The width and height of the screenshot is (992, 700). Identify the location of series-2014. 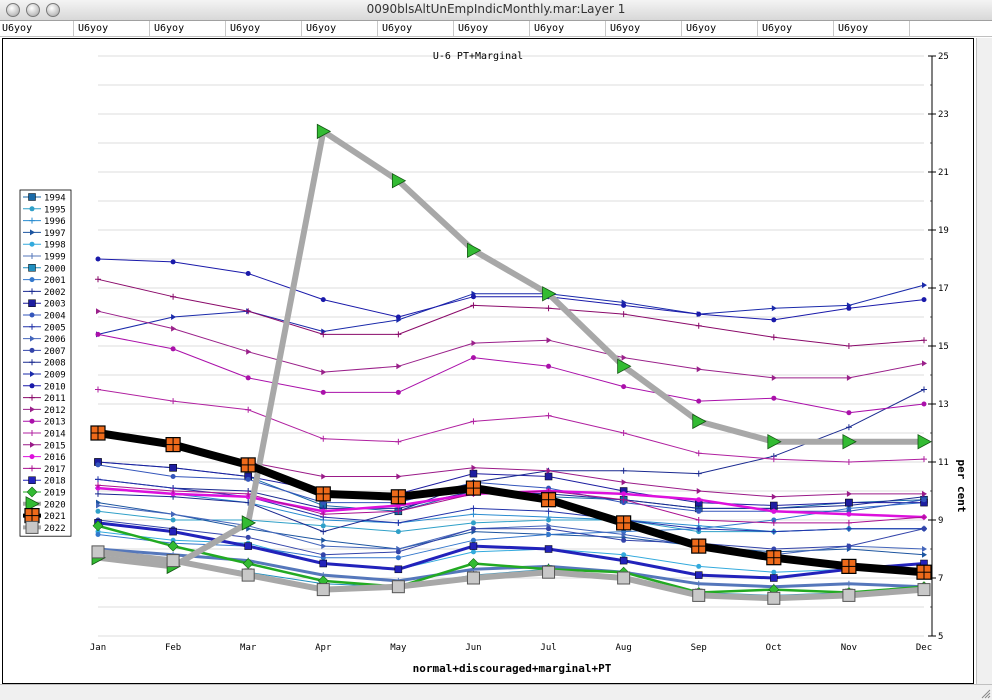
(511, 425).